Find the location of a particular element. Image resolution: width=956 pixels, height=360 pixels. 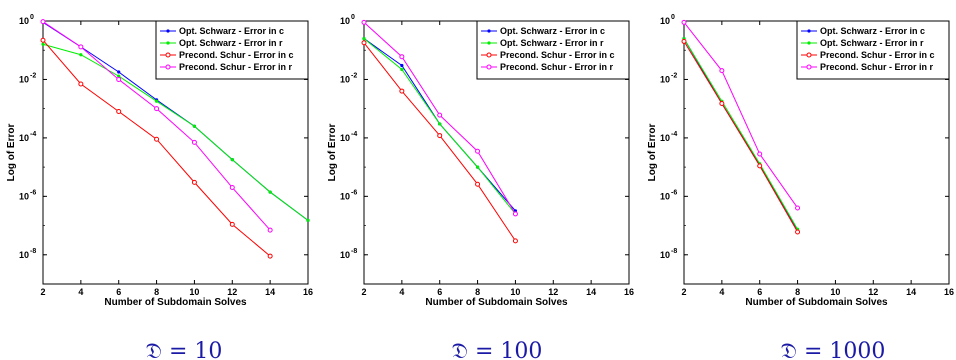

chart-caption: 𝔇 = 100 is located at coordinates (497, 349).